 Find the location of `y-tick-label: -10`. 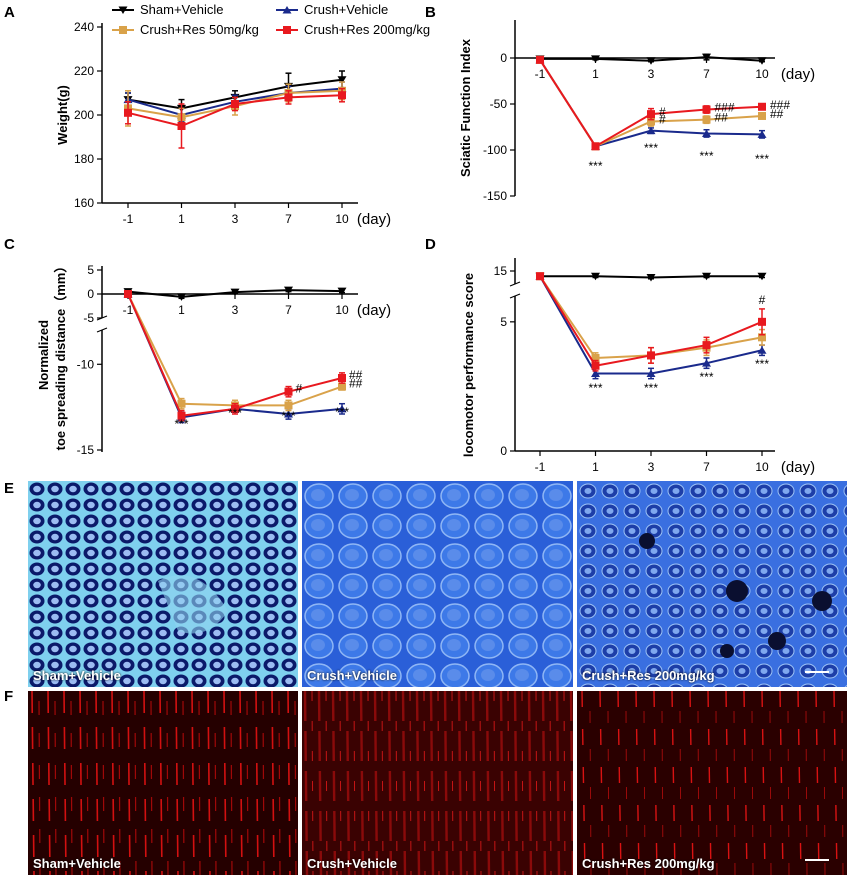

y-tick-label: -10 is located at coordinates (86, 364).